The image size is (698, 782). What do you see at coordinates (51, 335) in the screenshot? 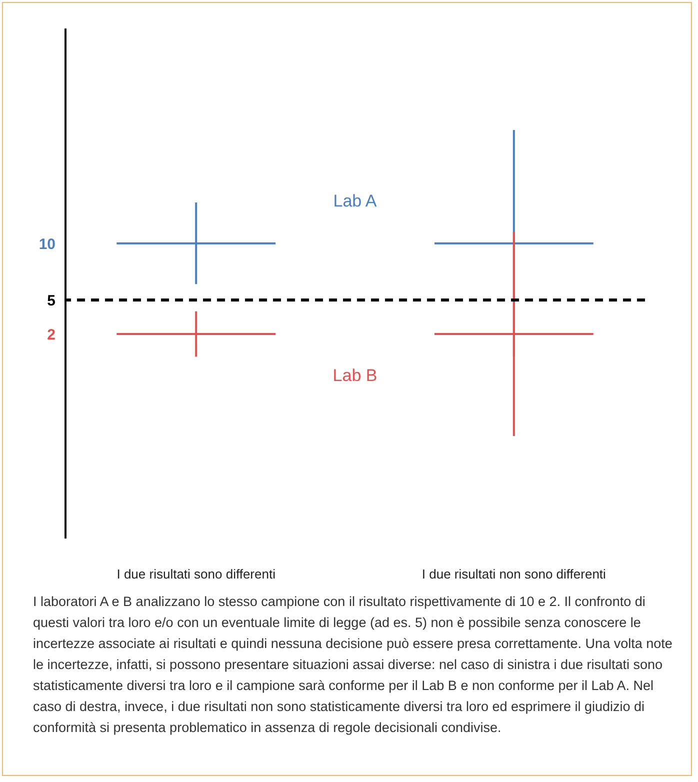
I see `y-tick-label: 2` at bounding box center [51, 335].